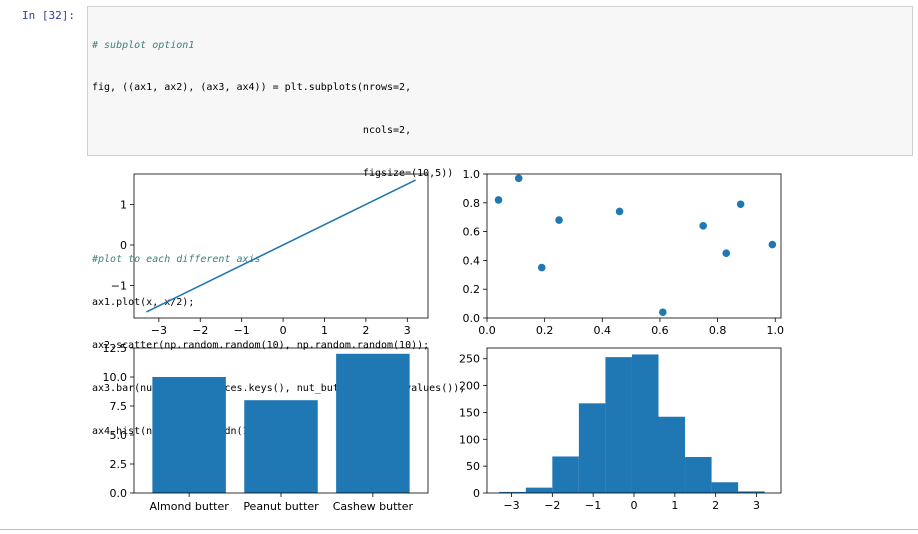  What do you see at coordinates (189, 506) in the screenshot?
I see `x-tick-label: Almond butter` at bounding box center [189, 506].